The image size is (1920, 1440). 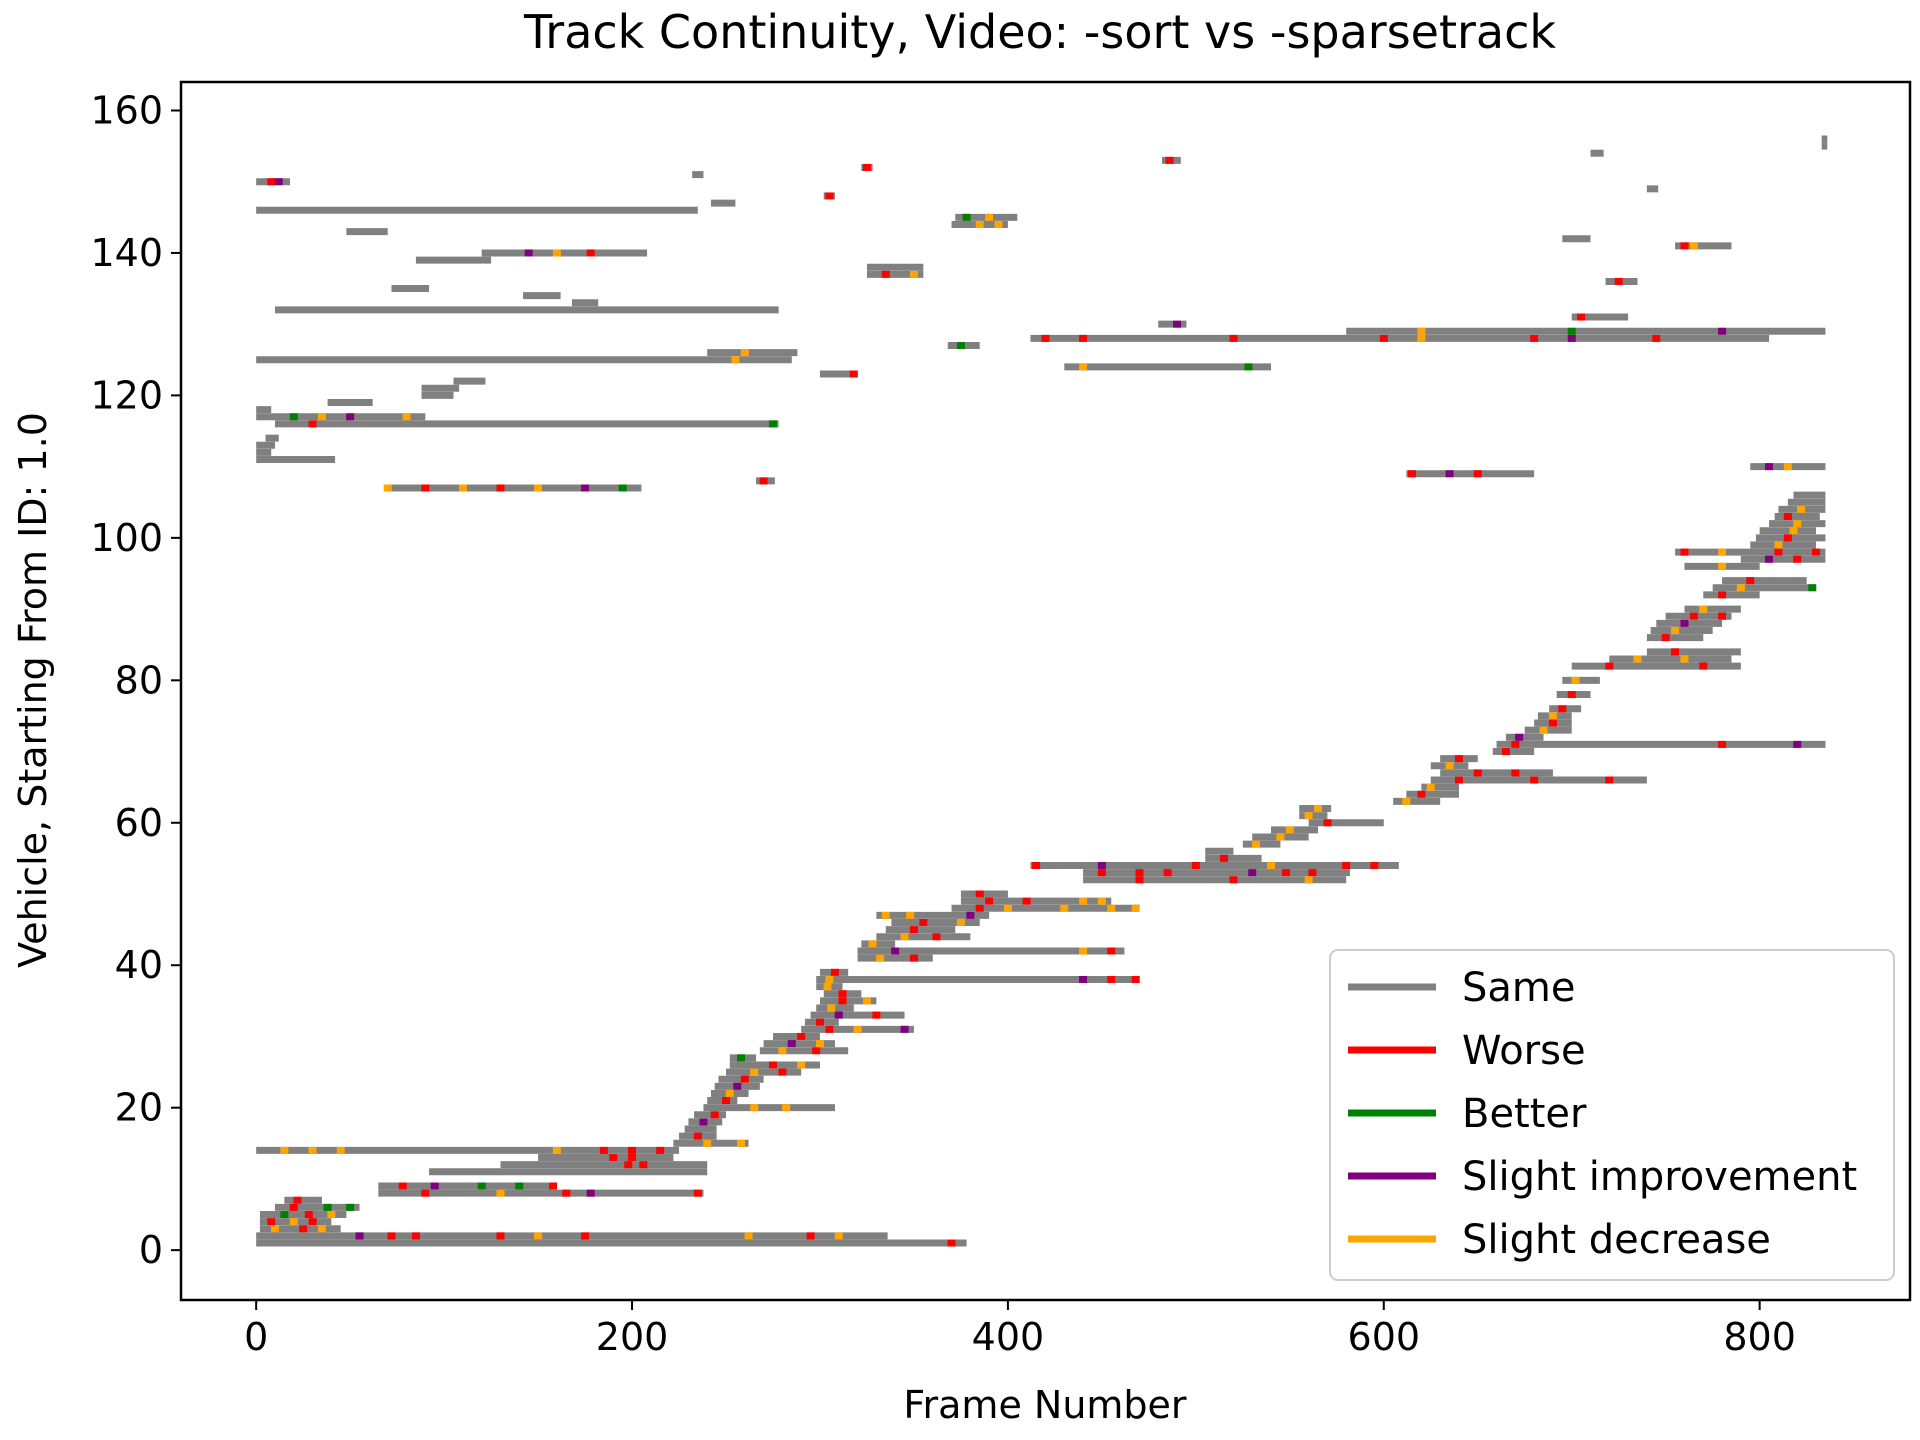 What do you see at coordinates (1759, 1337) in the screenshot?
I see `x-tick-label: 800` at bounding box center [1759, 1337].